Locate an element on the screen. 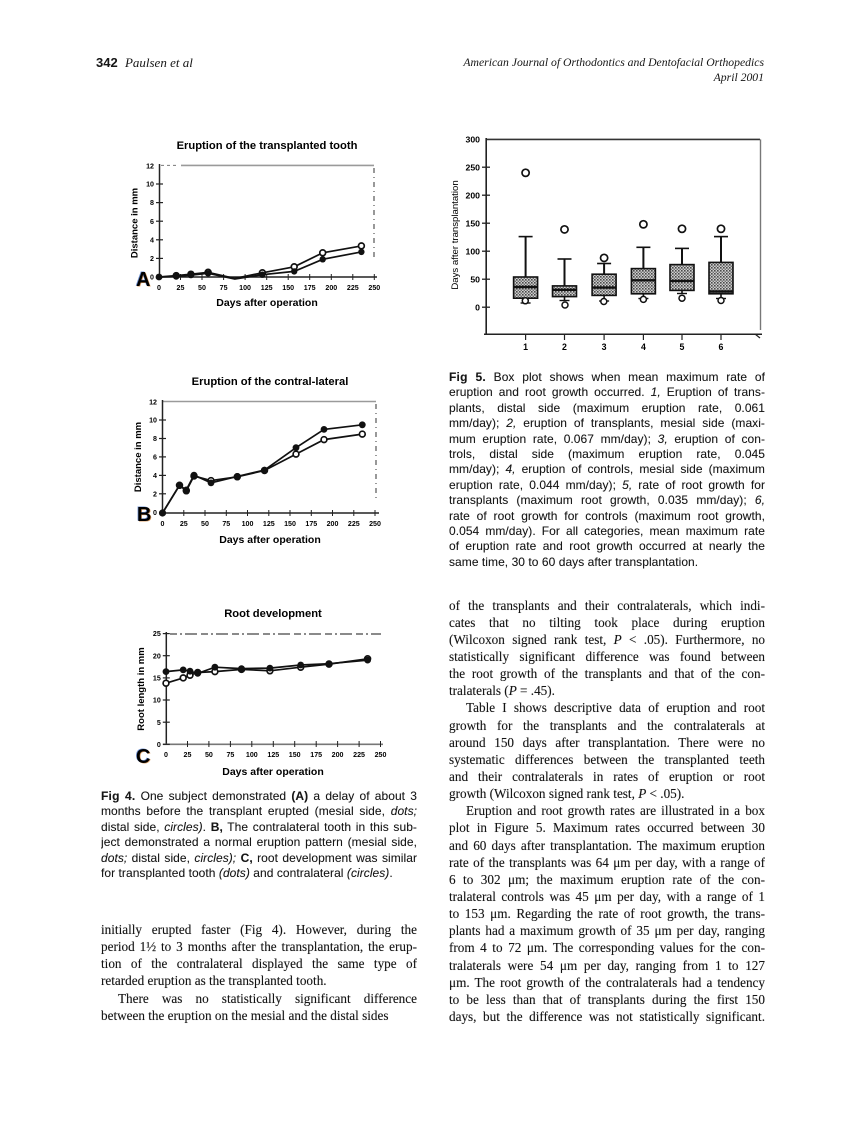 The width and height of the screenshot is (866, 1122). svg-text: 3 is located at coordinates (604, 347).